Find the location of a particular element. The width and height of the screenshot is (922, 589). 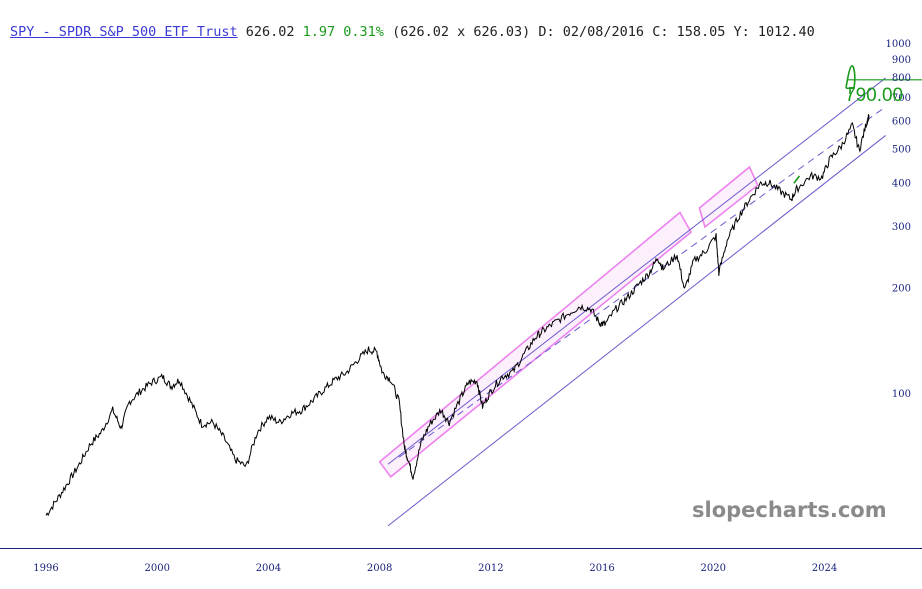

x-tick-label: 2008 is located at coordinates (379, 568).